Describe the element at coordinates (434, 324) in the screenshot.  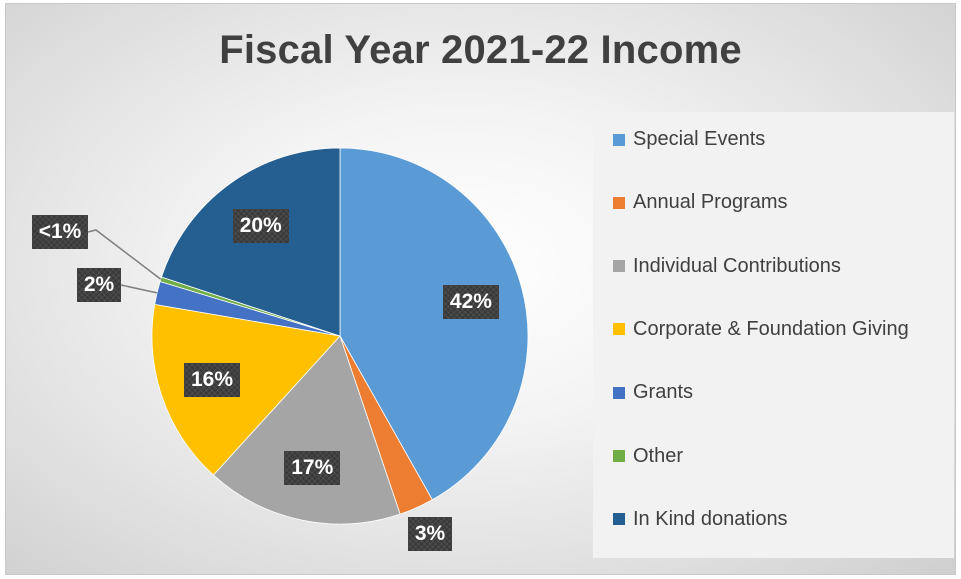
I see `pie-slice-special-events` at that location.